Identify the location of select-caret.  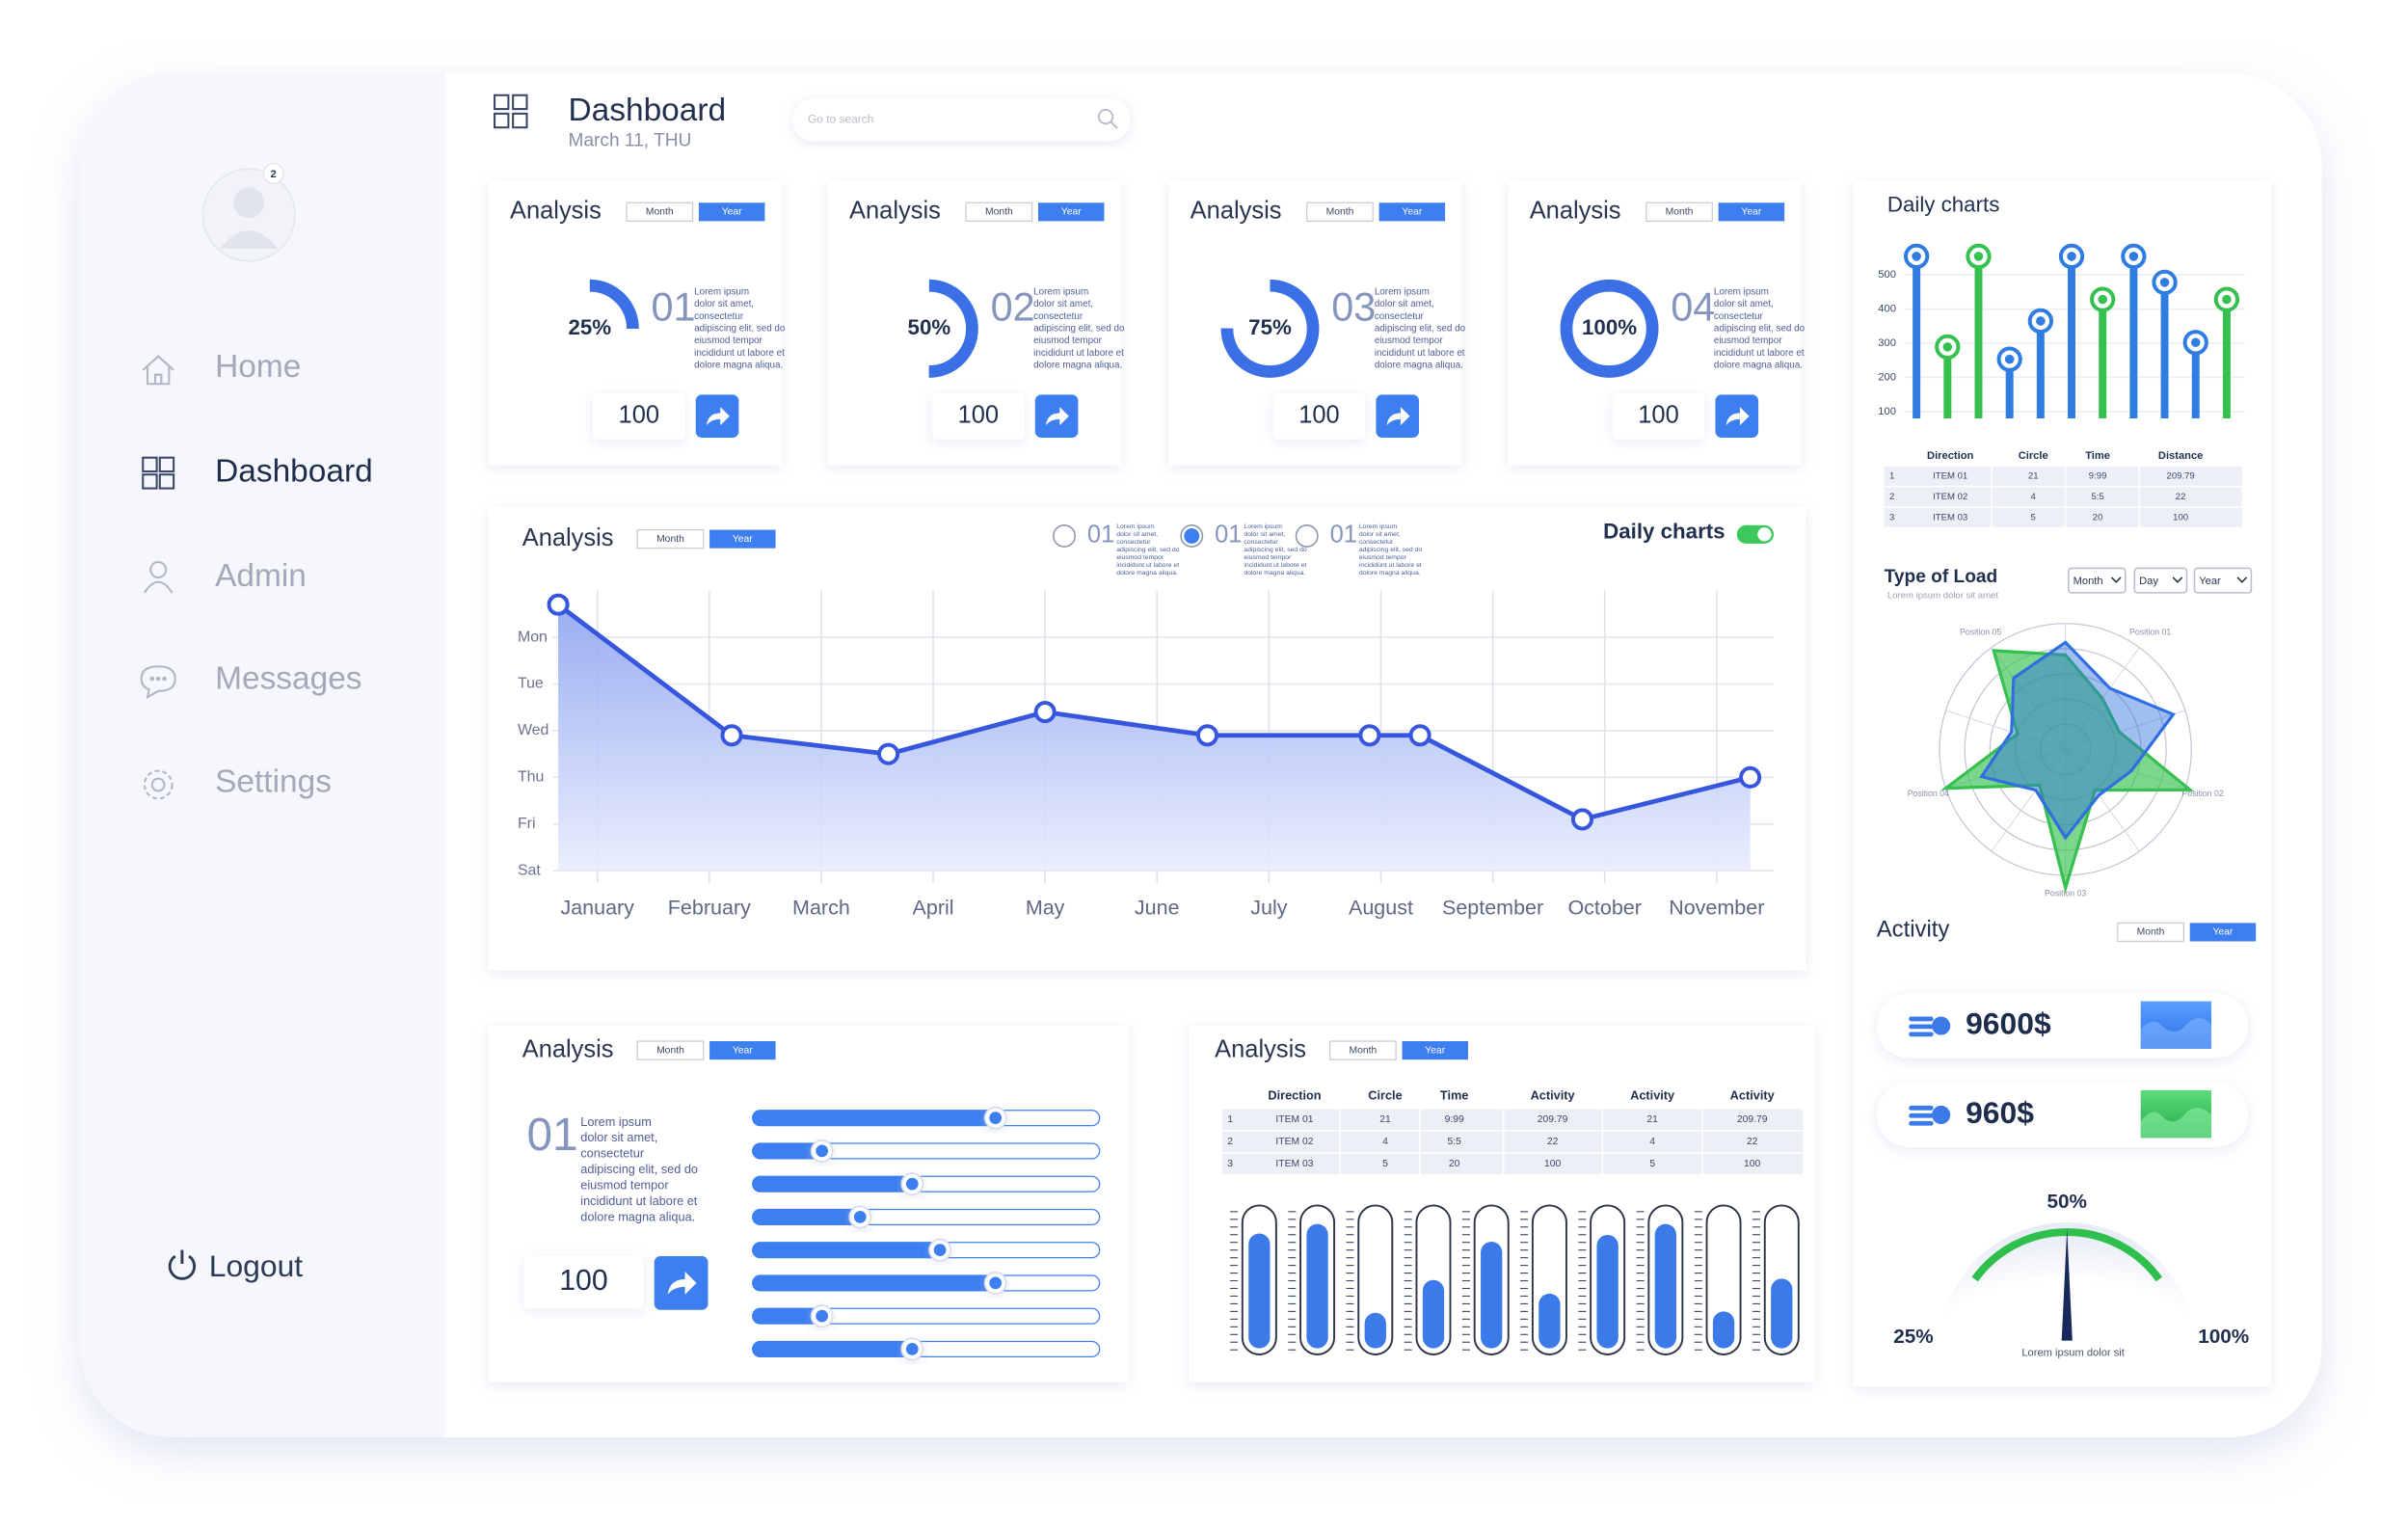
(2242, 579).